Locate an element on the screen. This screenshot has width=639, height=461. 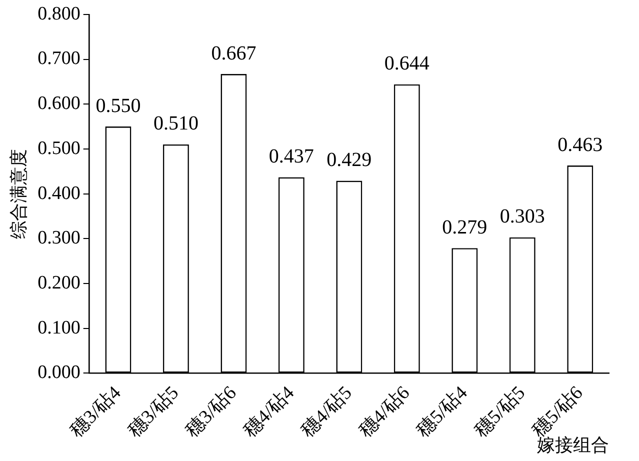
data-label: 0.667 is located at coordinates (233, 53).